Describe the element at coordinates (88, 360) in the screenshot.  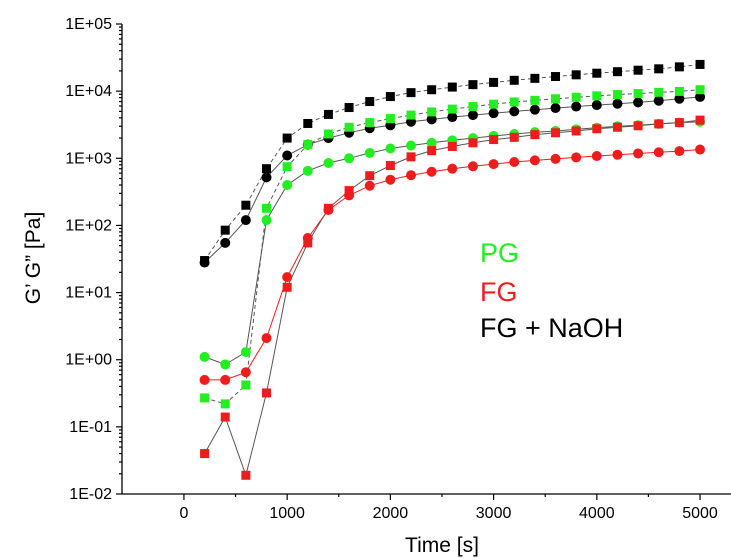
I see `y-tick-label: 1E+00` at that location.